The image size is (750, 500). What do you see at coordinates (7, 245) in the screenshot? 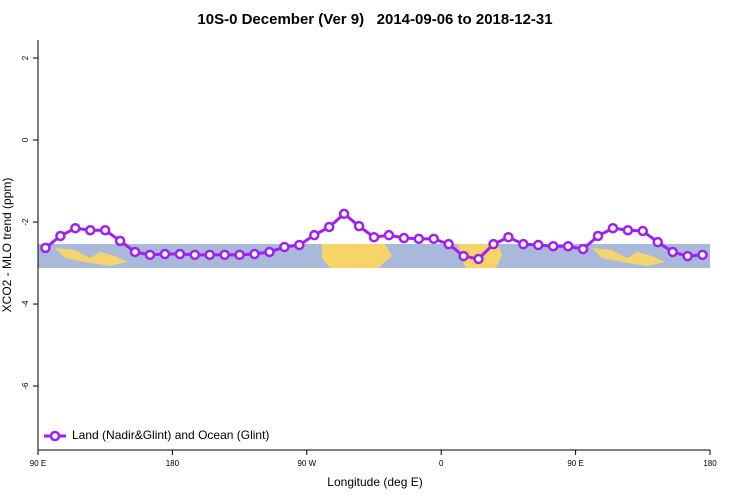
I see `y-axis-label: XCO2 - MLO trend (ppm)` at bounding box center [7, 245].